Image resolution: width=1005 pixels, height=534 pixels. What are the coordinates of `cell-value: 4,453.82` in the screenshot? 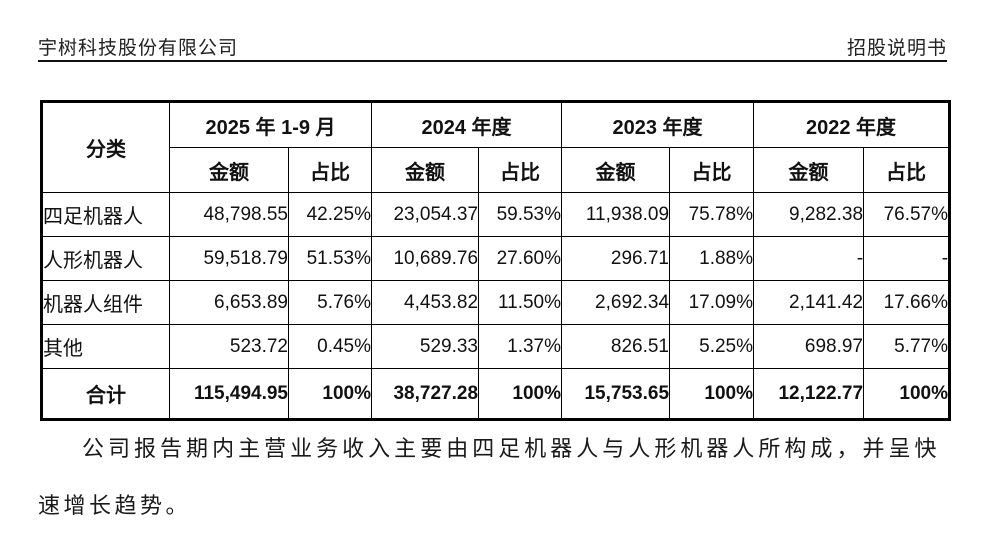 It's located at (425, 302).